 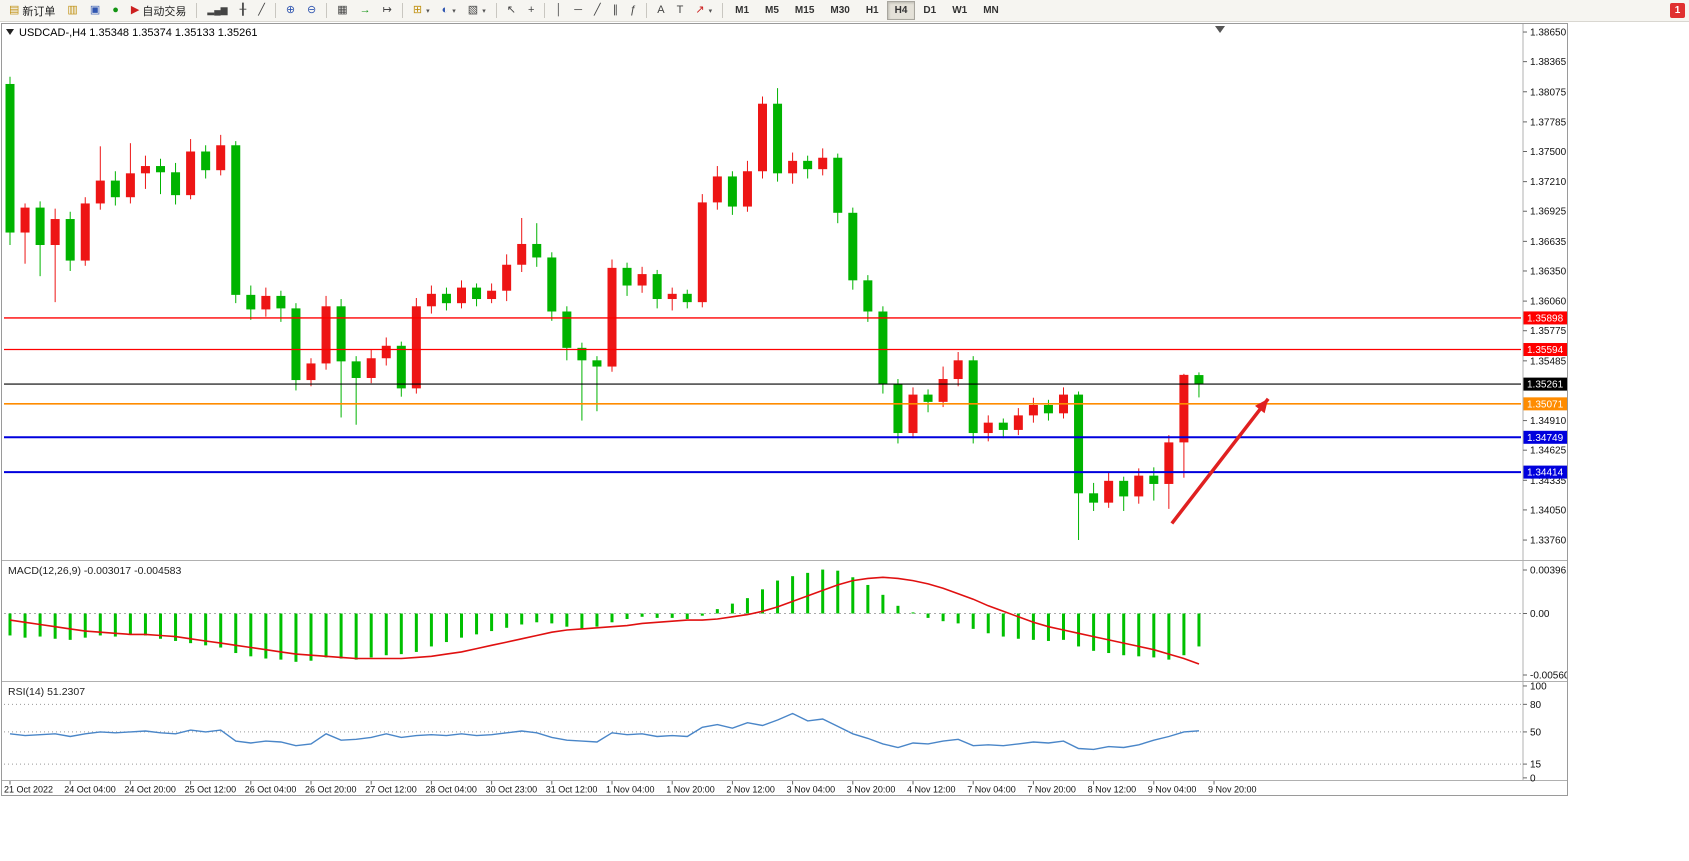 I want to click on price-tag-resistance-upper, so click(x=1545, y=318).